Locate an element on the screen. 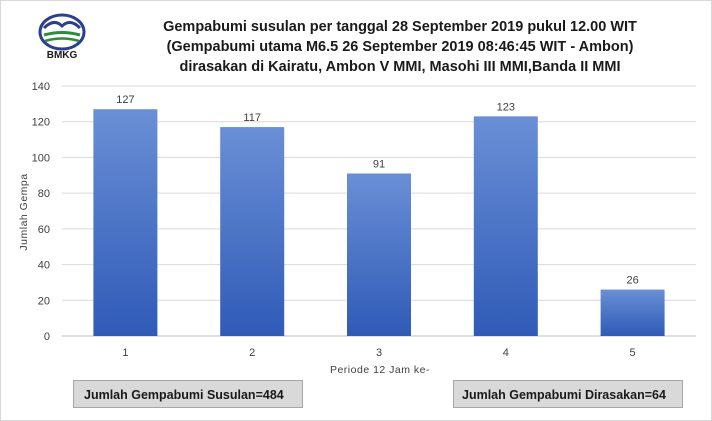  bmkg-logo-icon is located at coordinates (62, 32).